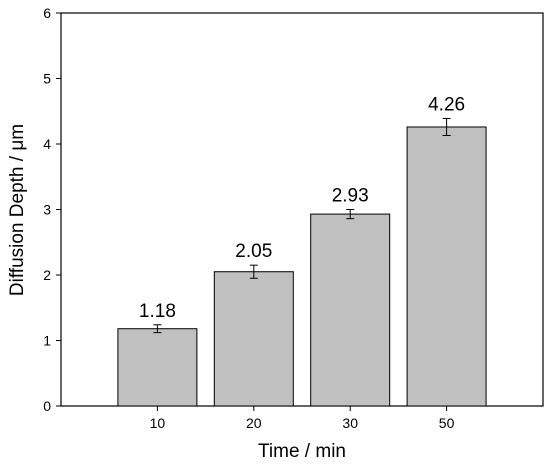  Describe the element at coordinates (47, 210) in the screenshot. I see `y-tick-label: 3` at that location.